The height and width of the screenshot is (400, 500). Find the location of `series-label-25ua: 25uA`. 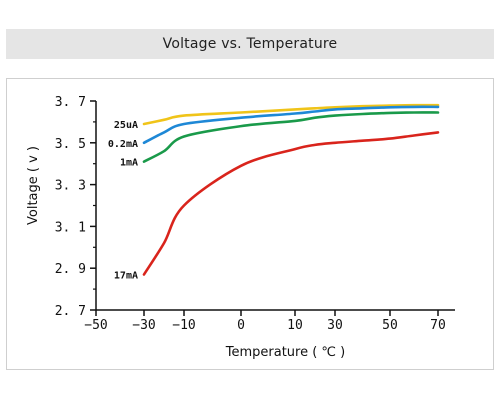

series-label-25ua: 25uA is located at coordinates (126, 125).